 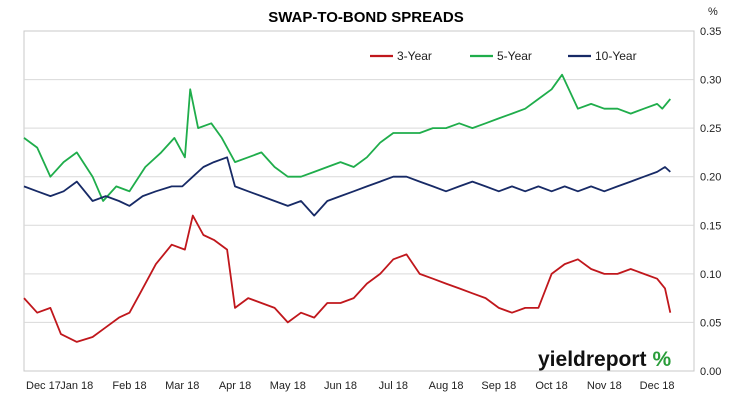 What do you see at coordinates (710, 81) in the screenshot?
I see `y-tick-label: 0.30` at bounding box center [710, 81].